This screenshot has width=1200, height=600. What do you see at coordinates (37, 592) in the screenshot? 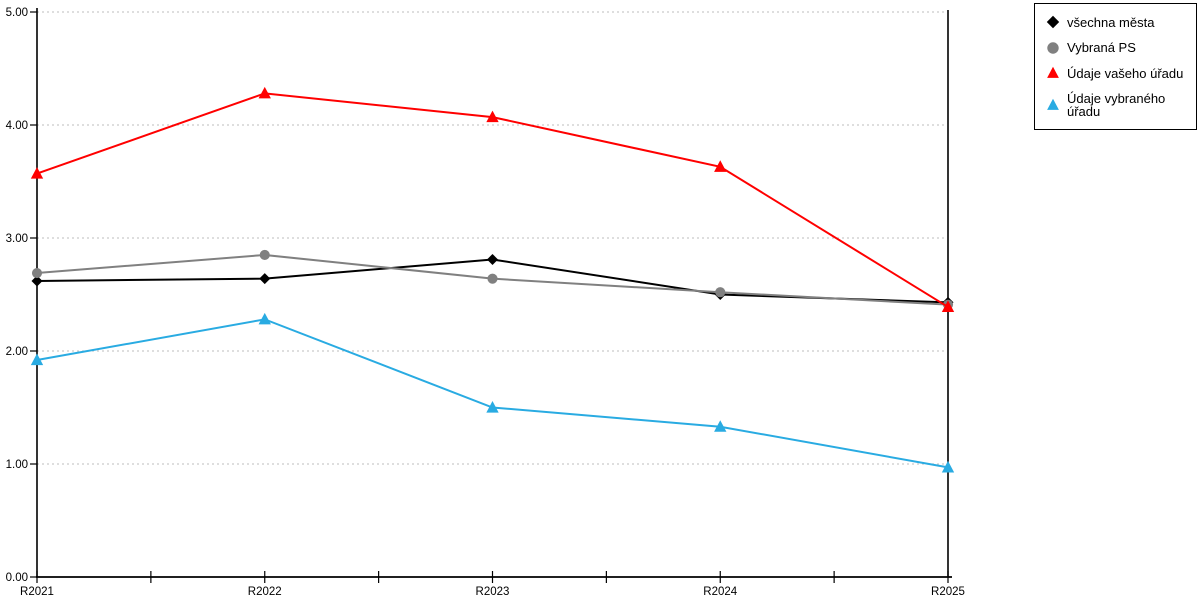
I see `x-tick-label: R2021` at bounding box center [37, 592].